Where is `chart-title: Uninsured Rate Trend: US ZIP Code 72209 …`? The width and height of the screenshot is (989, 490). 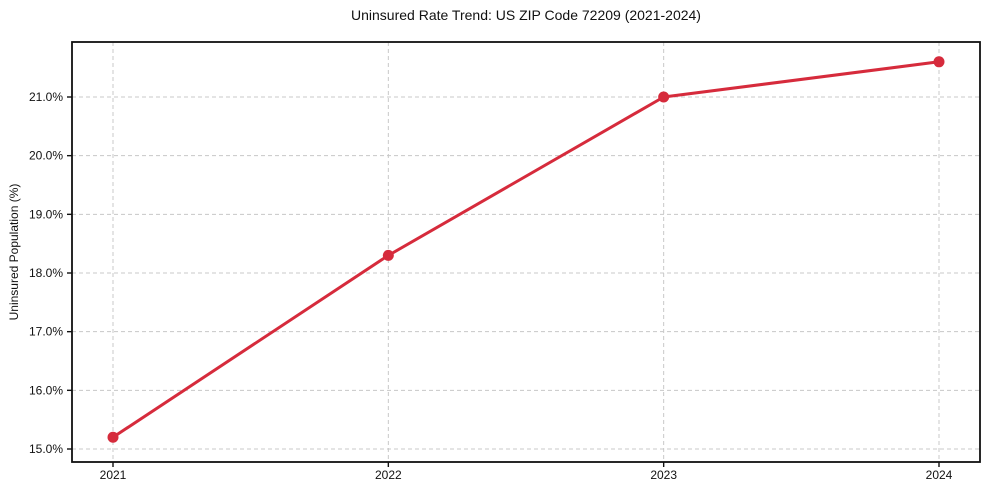 chart-title: Uninsured Rate Trend: US ZIP Code 72209 … is located at coordinates (526, 15).